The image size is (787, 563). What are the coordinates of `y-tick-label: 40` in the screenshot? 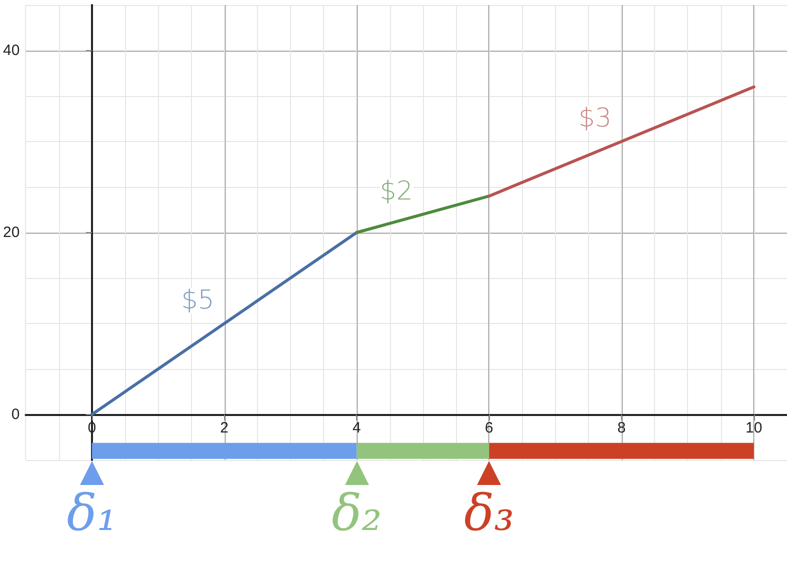 It's located at (11, 50).